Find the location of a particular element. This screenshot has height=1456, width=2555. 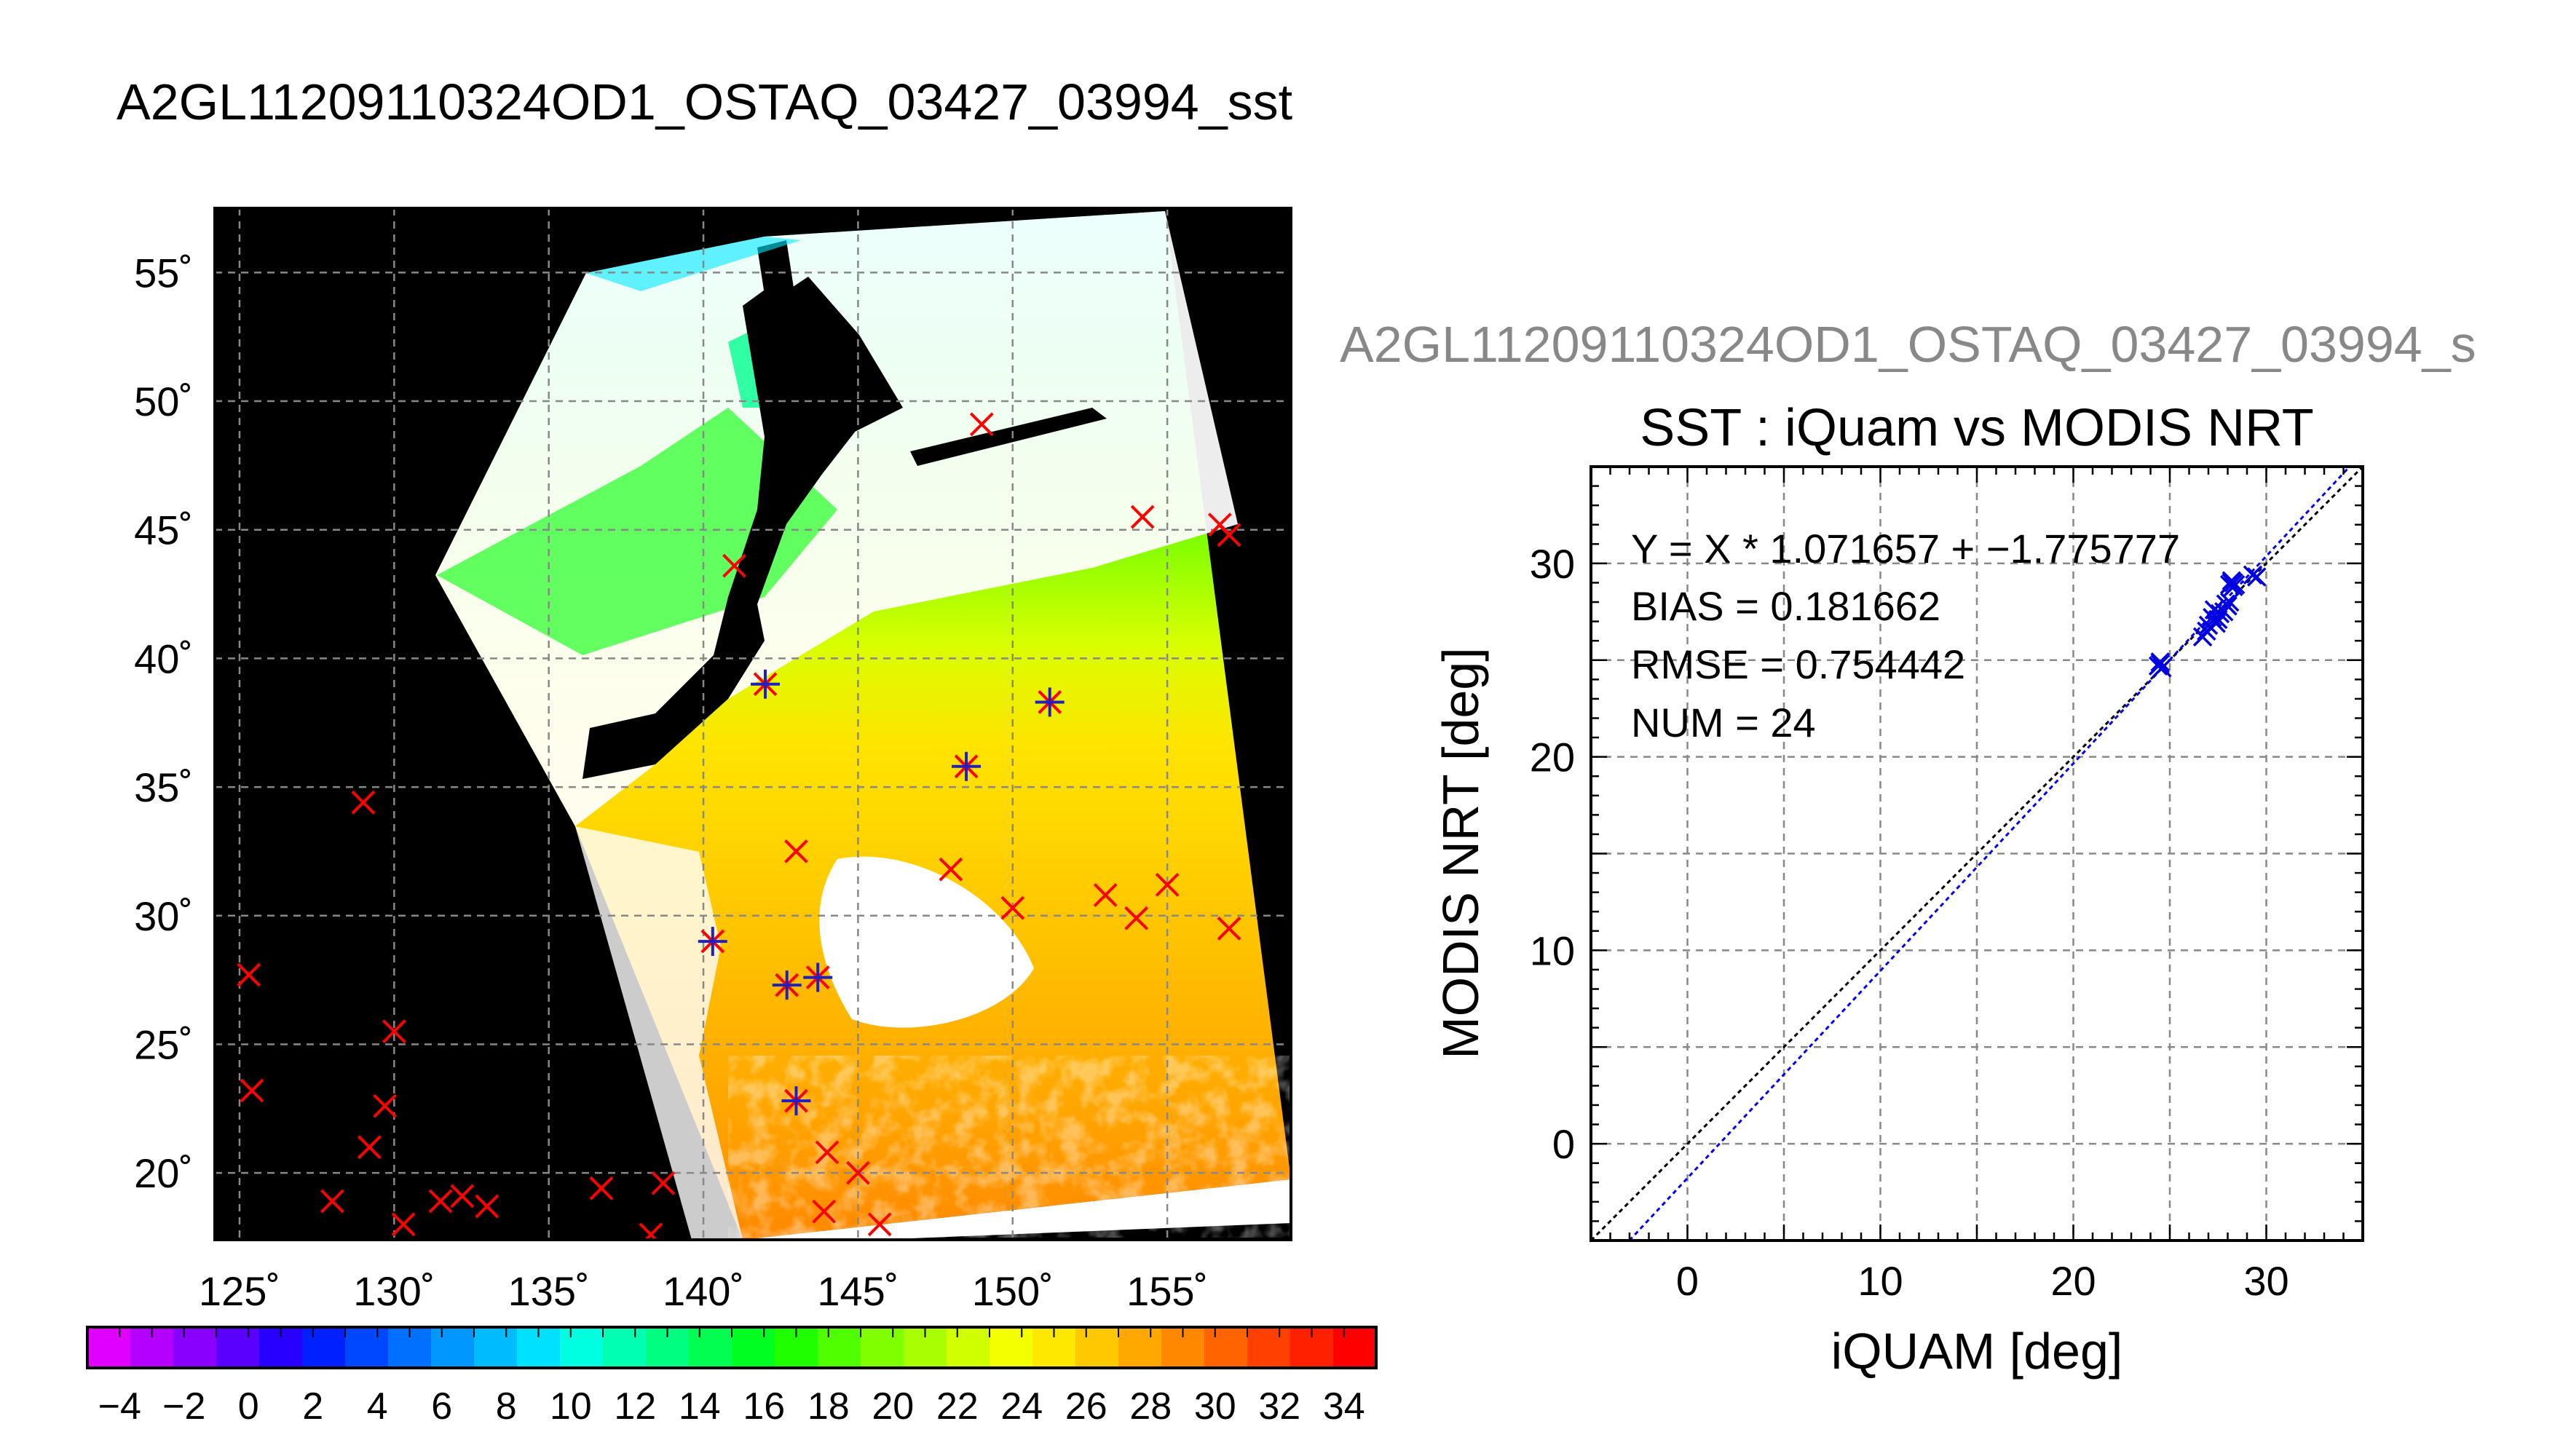

colorbar-tick-label: 14 is located at coordinates (700, 1406).